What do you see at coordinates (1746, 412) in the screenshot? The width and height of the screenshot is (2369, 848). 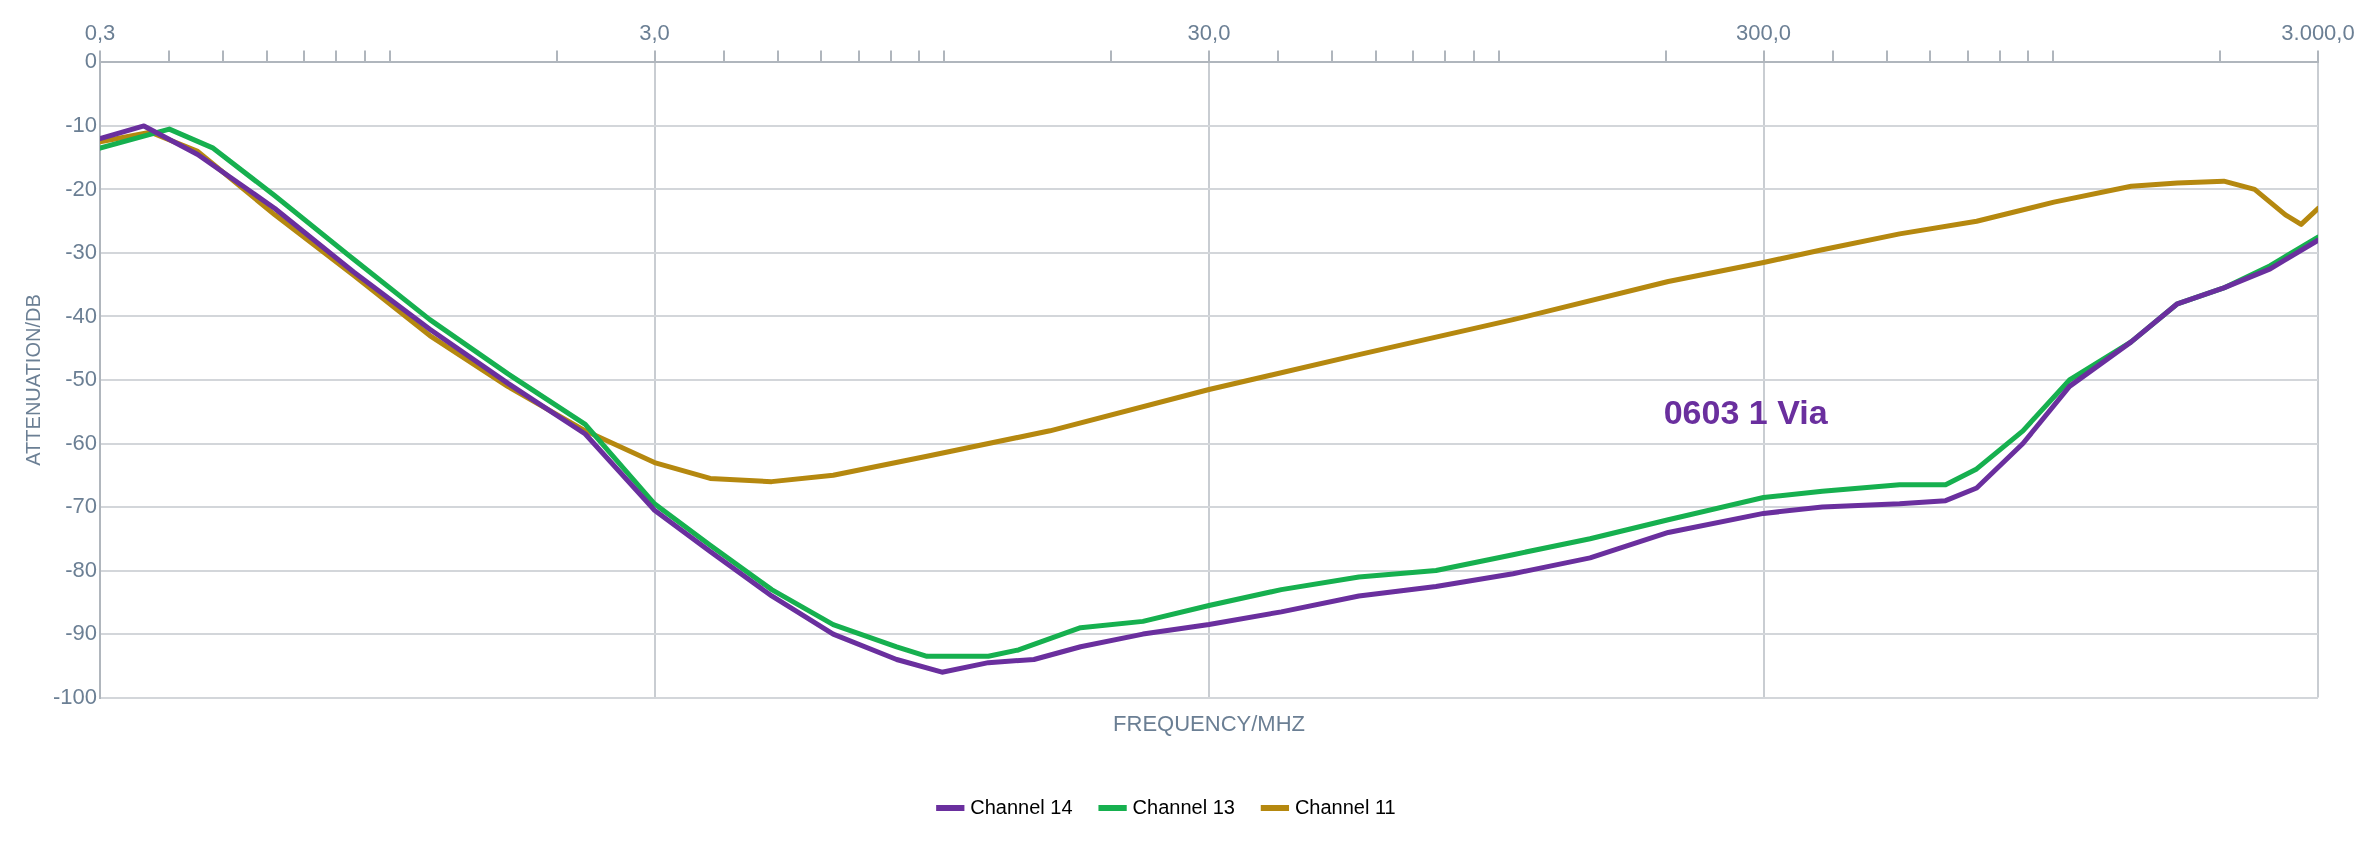 I see `annotation: 0603 1 Via` at bounding box center [1746, 412].